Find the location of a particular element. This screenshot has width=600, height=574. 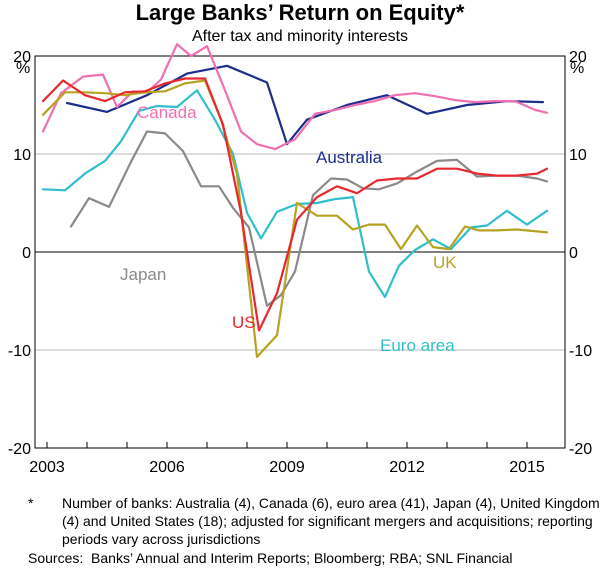

x-axis-ticks: 2003 2006 2009 2012 2015 is located at coordinates (287, 459).